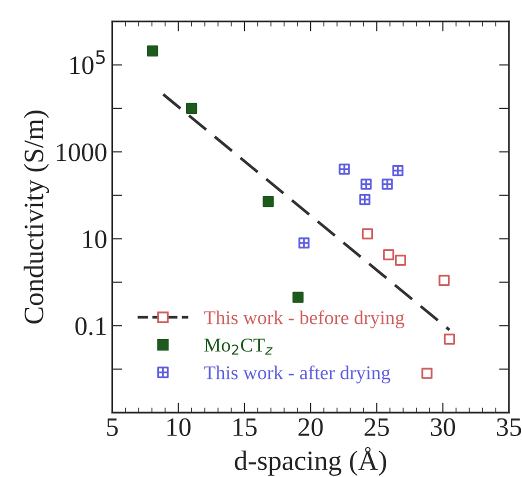  What do you see at coordinates (376, 427) in the screenshot?
I see `x-tick-label: 25` at bounding box center [376, 427].